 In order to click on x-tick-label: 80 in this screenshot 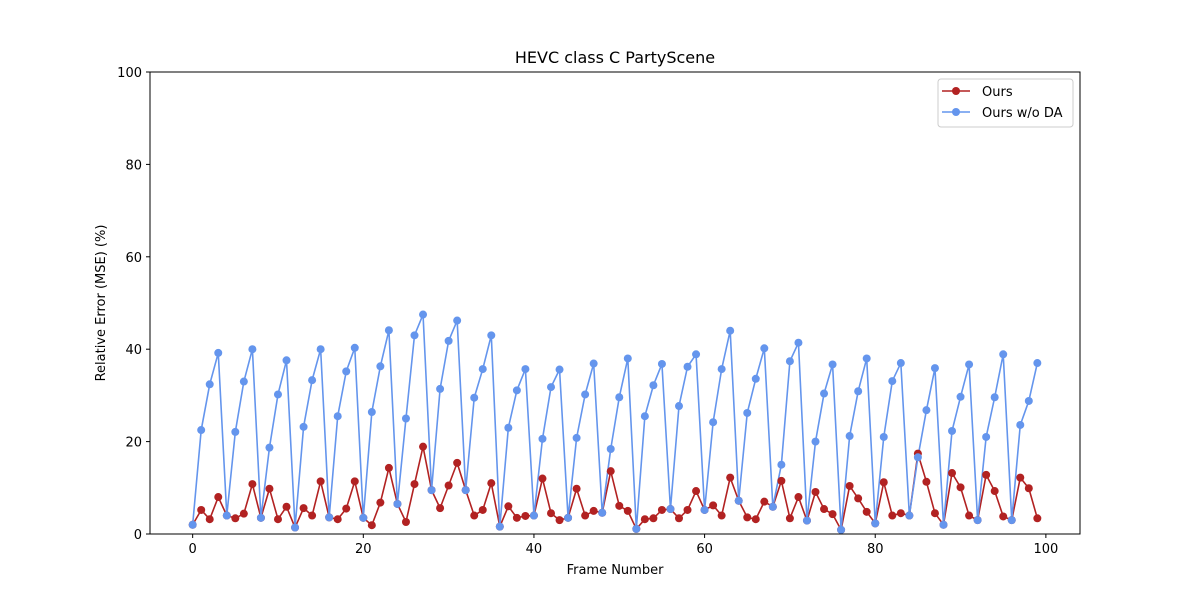, I will do `click(875, 549)`.